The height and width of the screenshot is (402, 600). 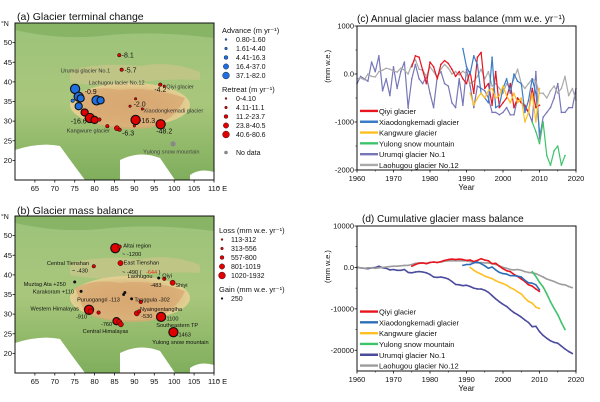 What do you see at coordinates (164, 278) in the screenshot?
I see `map-point-loss` at bounding box center [164, 278].